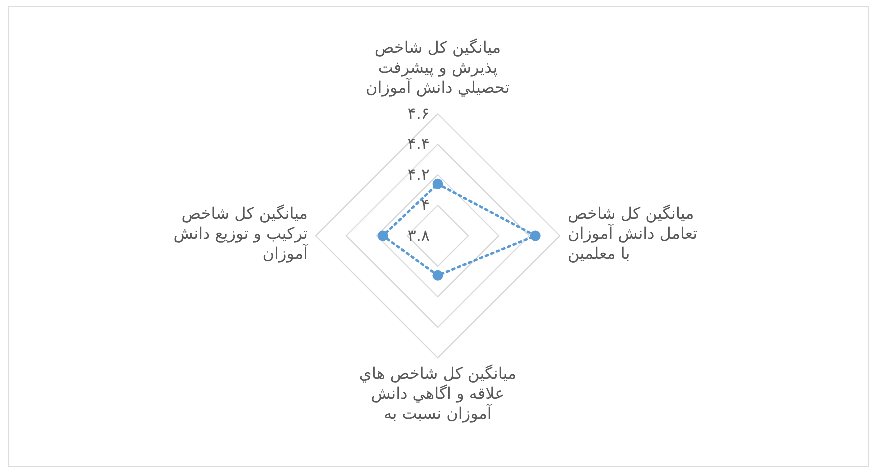  I want to click on spoke-label: میانگین کل شاخص هاي علاقه و اگاهي دانش آموزان نسبت به, so click(438, 393).